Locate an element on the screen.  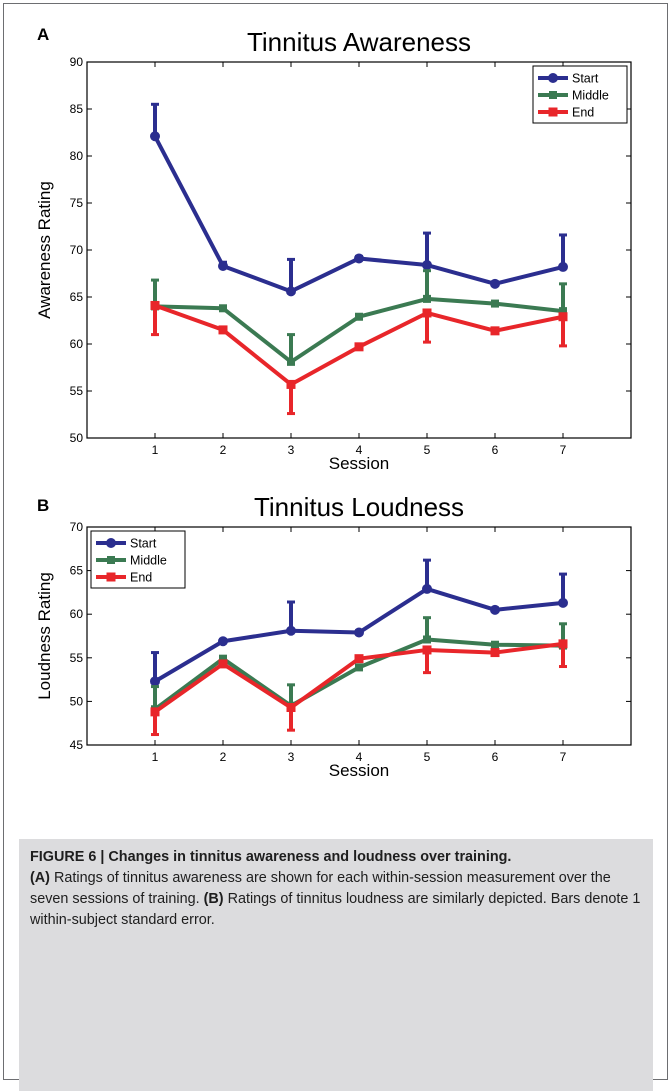
panel-a-xlabel: Session is located at coordinates (359, 463).